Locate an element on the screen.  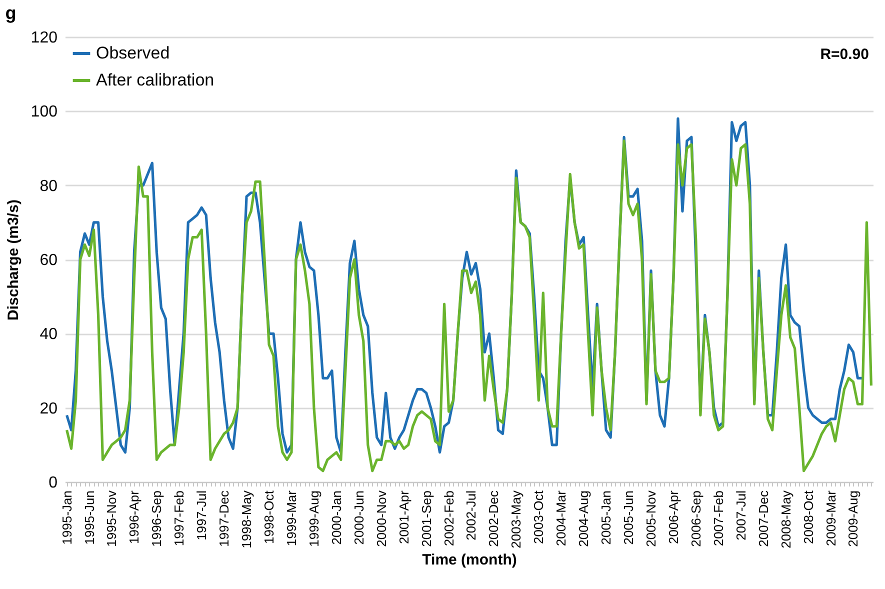
x-tick-label: 1997-Dec is located at coordinates (224, 518).